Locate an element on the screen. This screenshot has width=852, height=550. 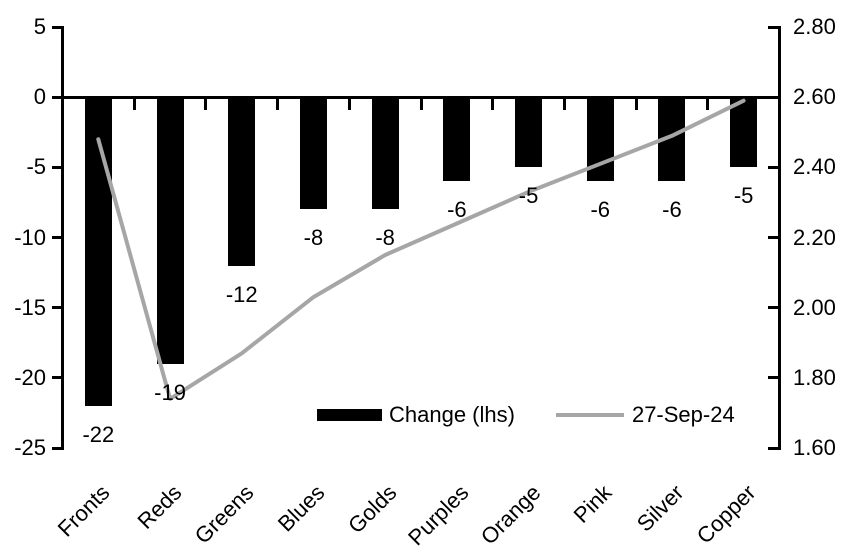
bar-orange is located at coordinates (529, 133).